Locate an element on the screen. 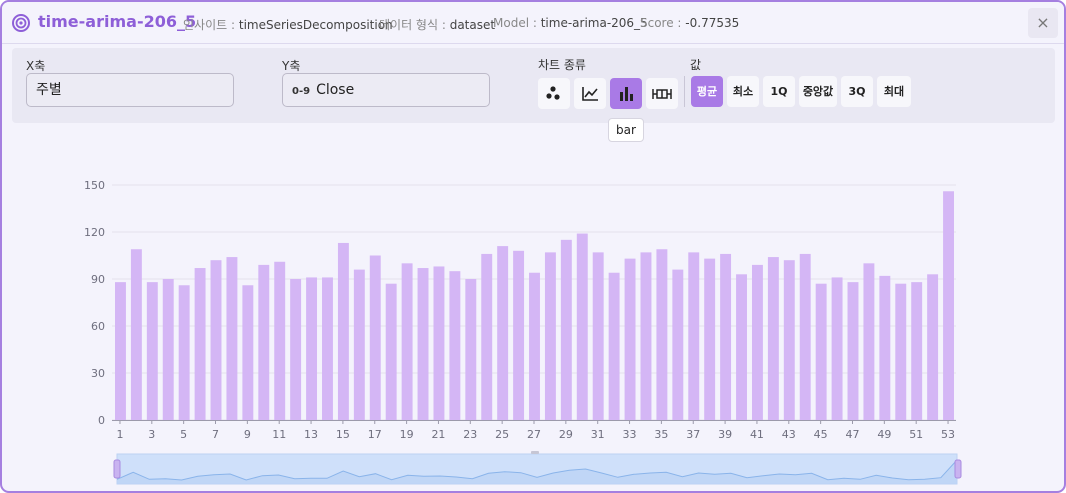  x-tick-label: 45 is located at coordinates (821, 434).